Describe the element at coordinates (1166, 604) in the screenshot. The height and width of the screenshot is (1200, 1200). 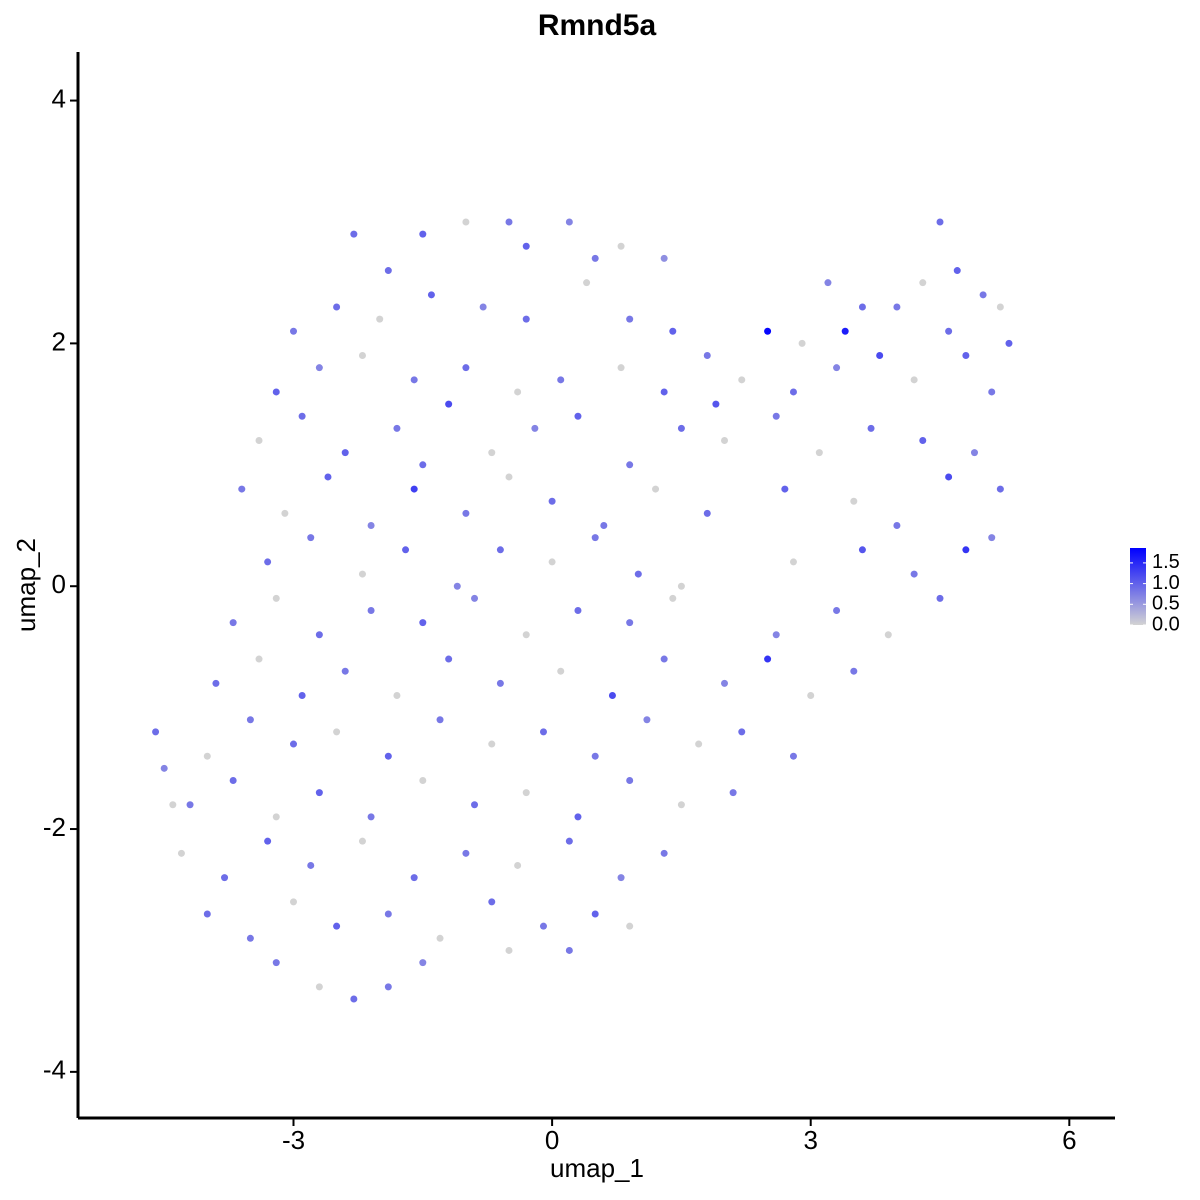
I see `color-tick-label: 0.5` at that location.